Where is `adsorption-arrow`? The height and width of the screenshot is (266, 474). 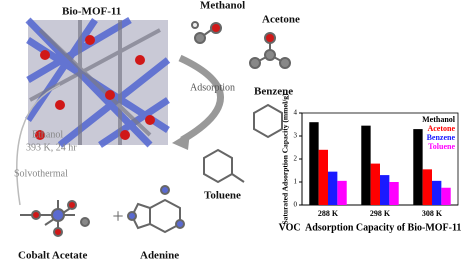 adsorption-arrow is located at coordinates (201, 99).